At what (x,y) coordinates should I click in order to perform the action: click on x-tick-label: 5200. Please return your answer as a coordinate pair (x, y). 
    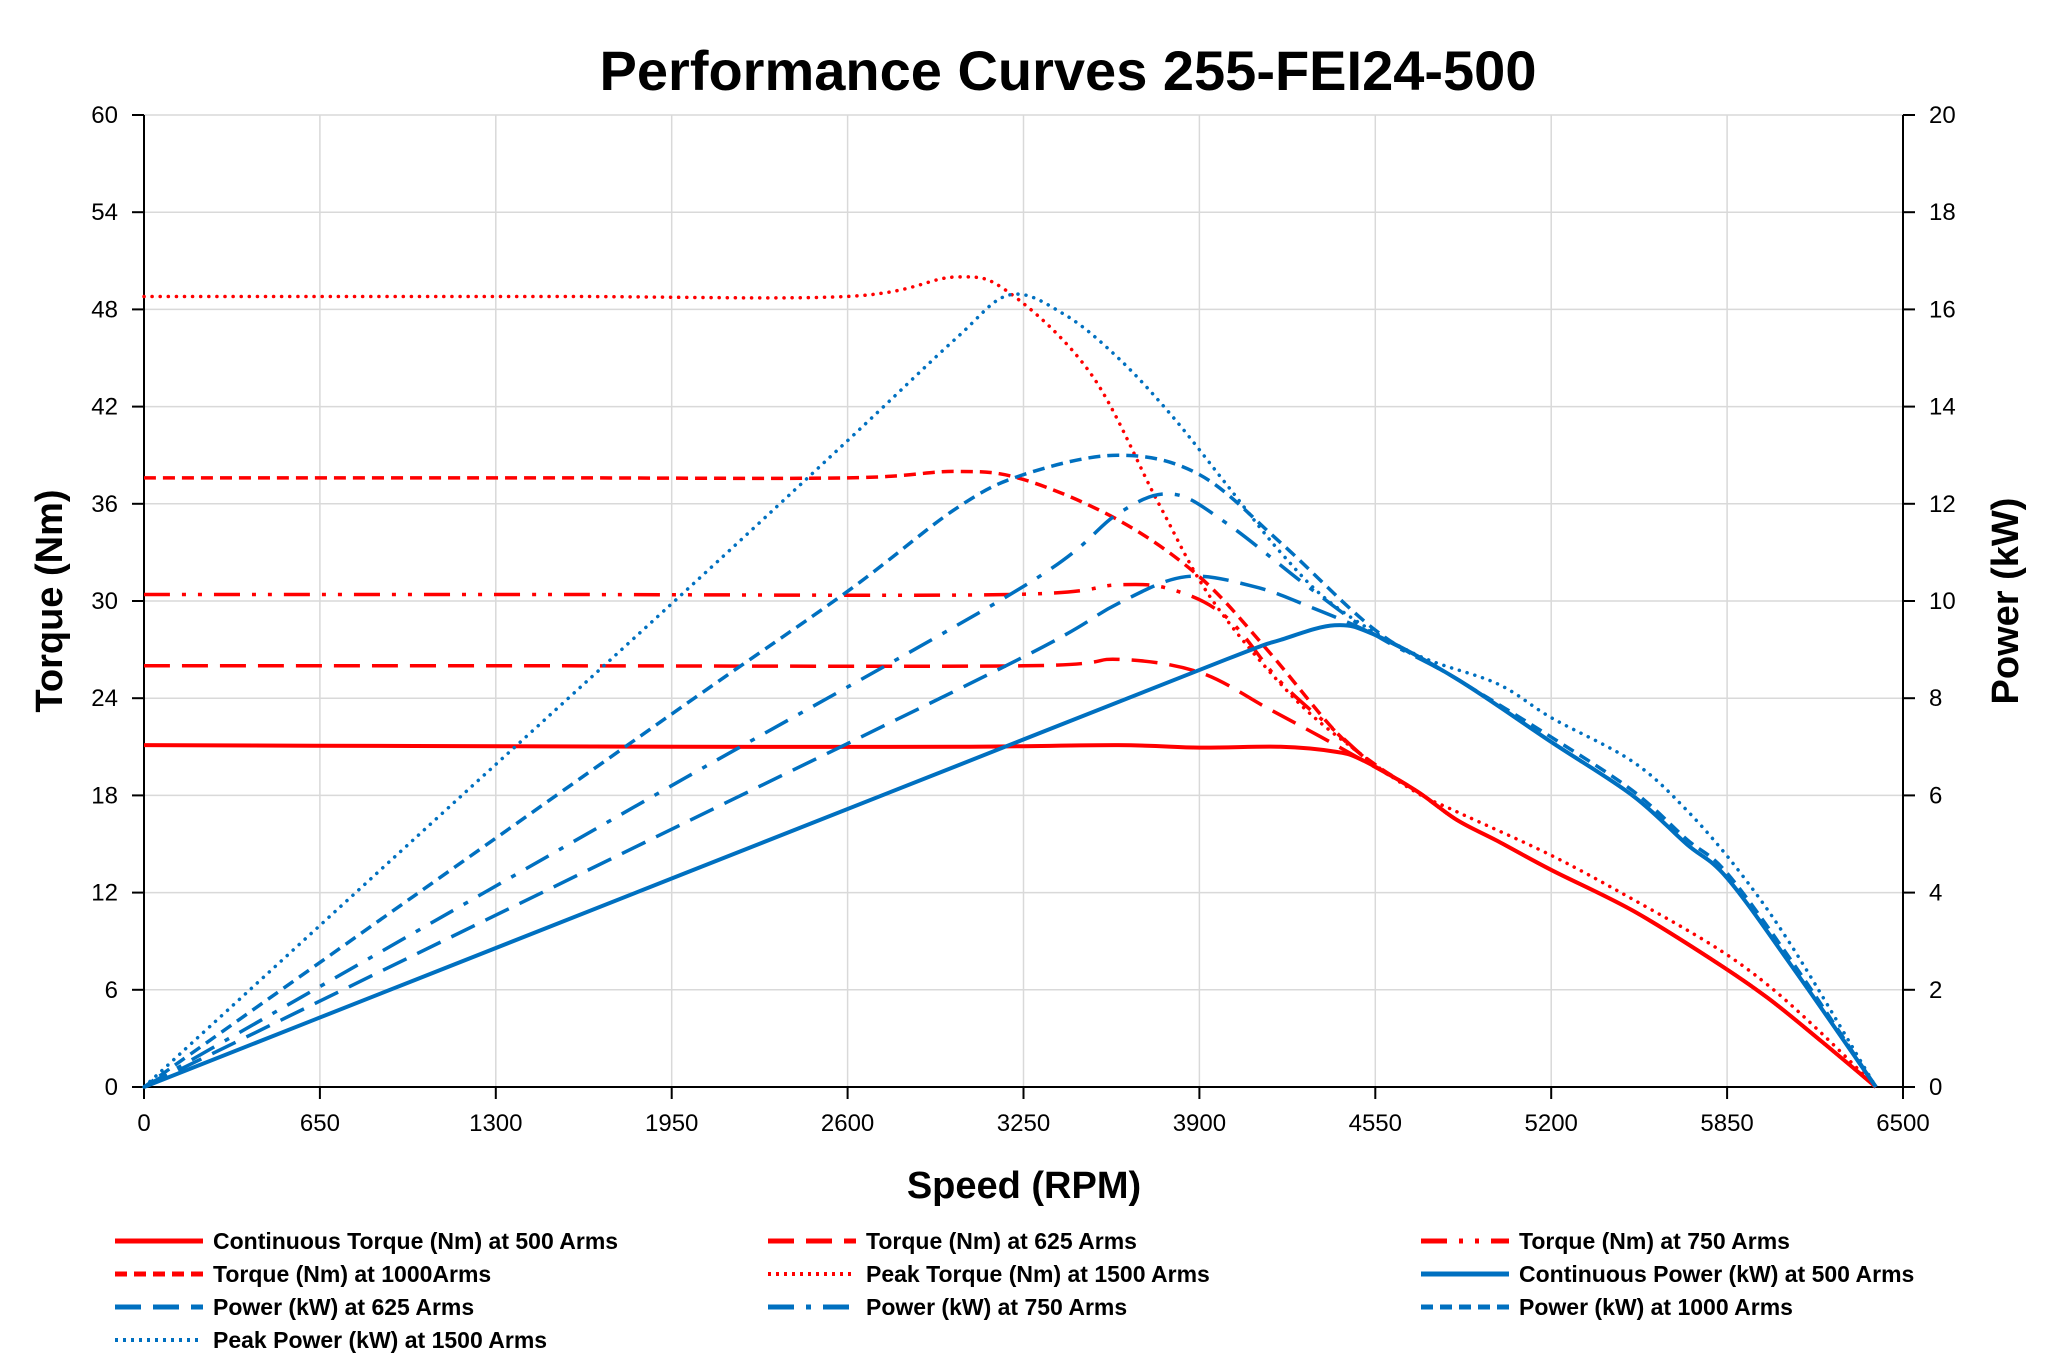
    Looking at the image, I should click on (1551, 1123).